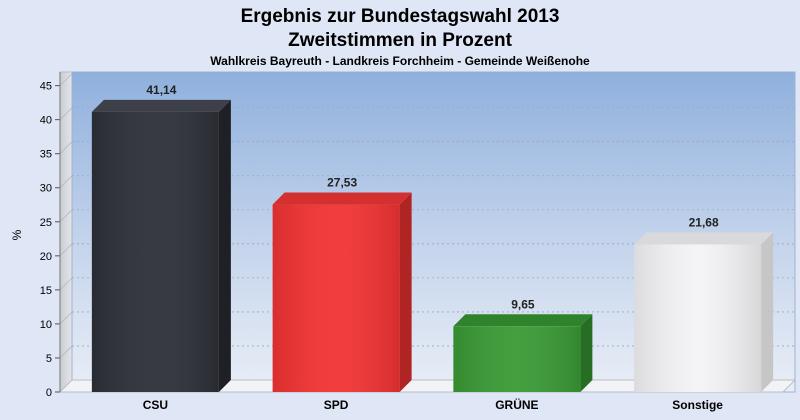 The height and width of the screenshot is (420, 800). What do you see at coordinates (46, 257) in the screenshot?
I see `y-tick-label: 20` at bounding box center [46, 257].